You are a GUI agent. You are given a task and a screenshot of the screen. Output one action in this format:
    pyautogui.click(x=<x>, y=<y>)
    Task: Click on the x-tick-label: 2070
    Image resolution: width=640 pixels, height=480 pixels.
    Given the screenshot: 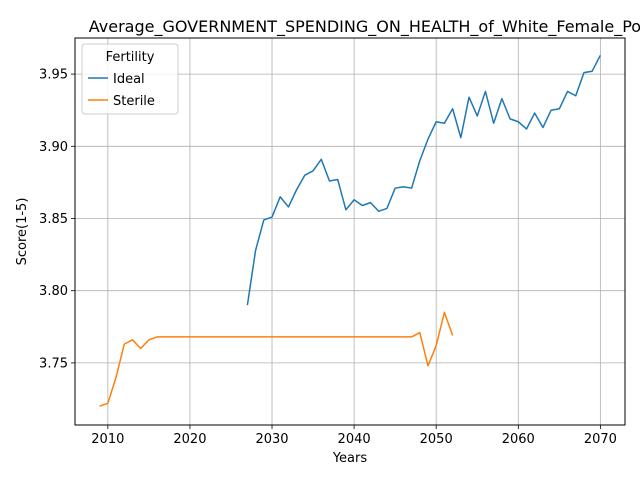 What is the action you would take?
    pyautogui.click(x=600, y=439)
    